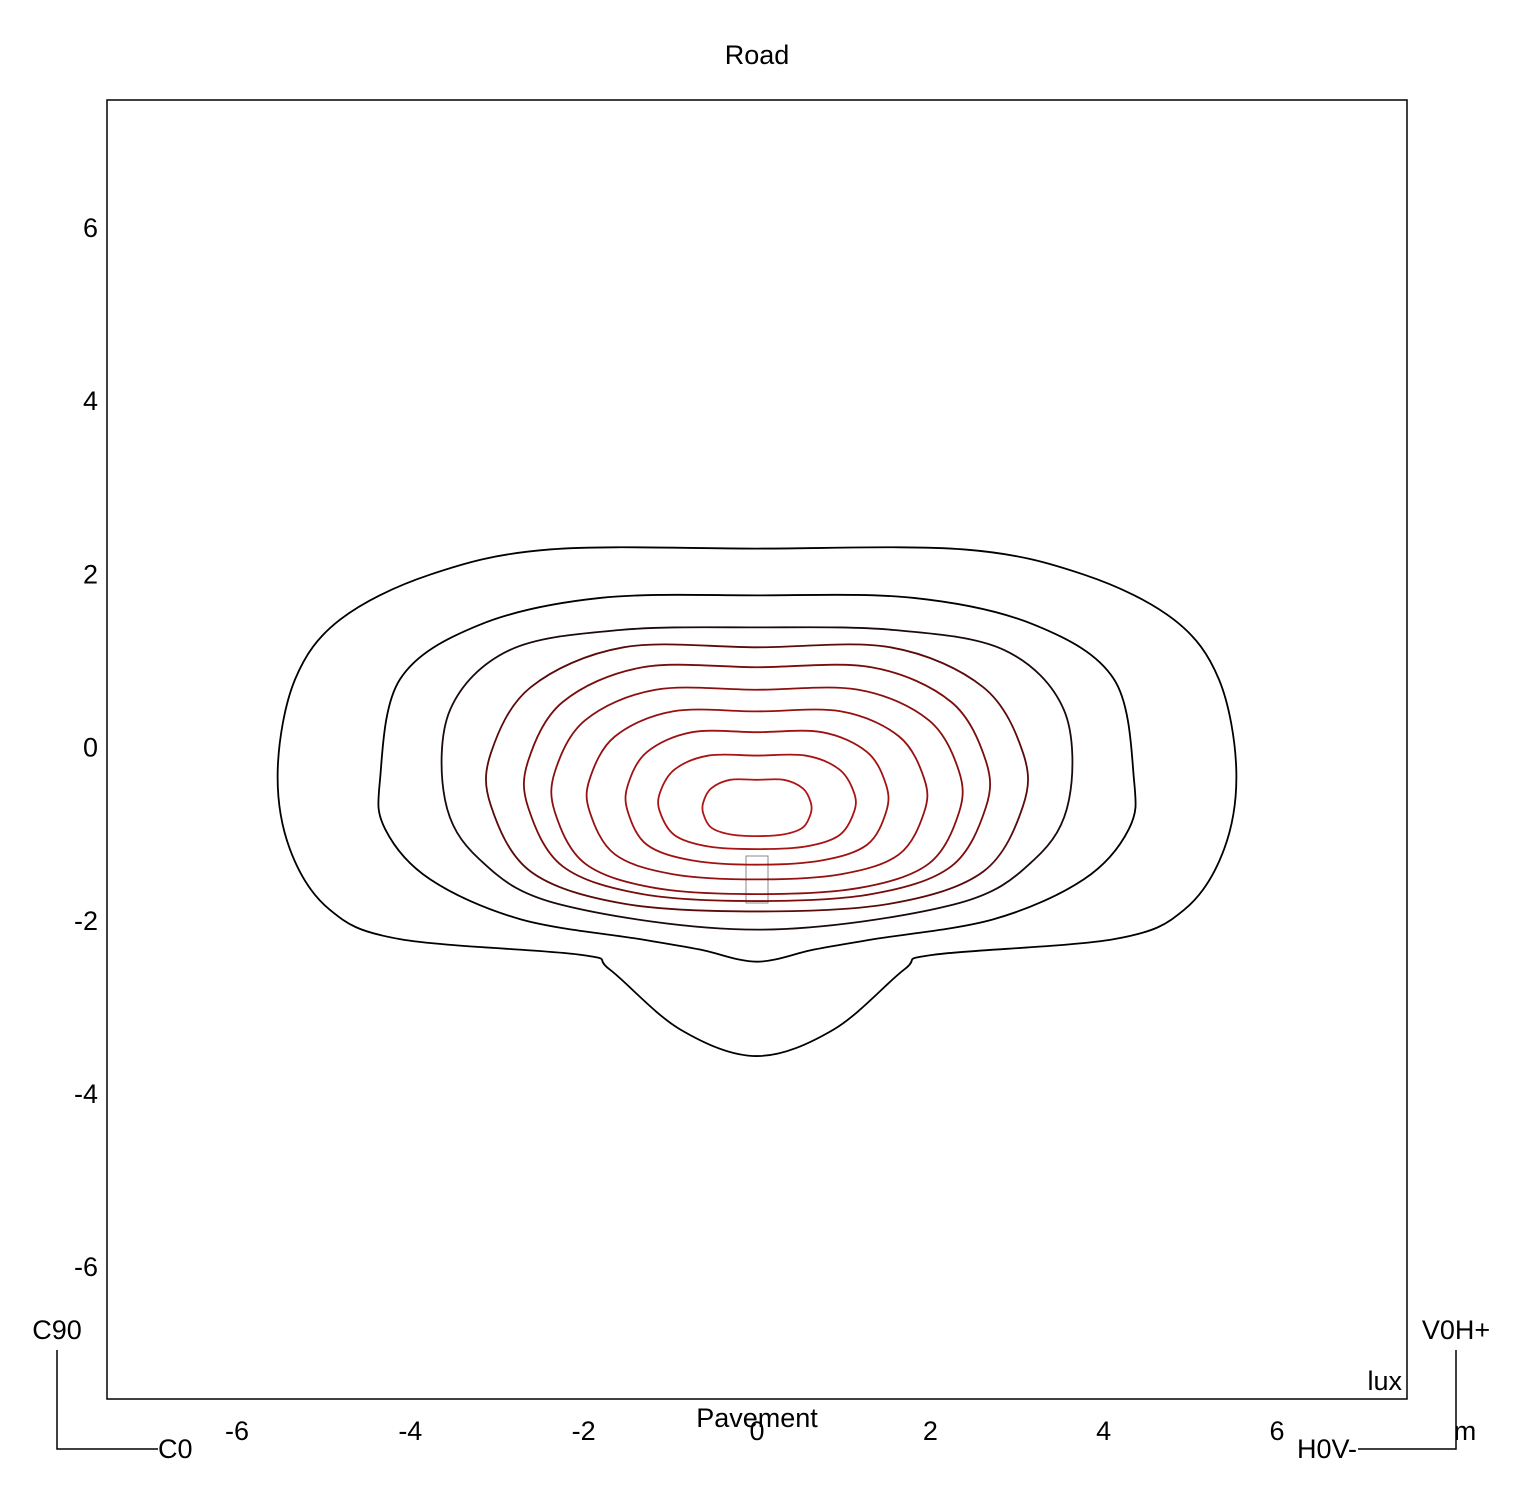 Image resolution: width=1518 pixels, height=1500 pixels. What do you see at coordinates (1276, 1431) in the screenshot?
I see `x-tick-label: 6` at bounding box center [1276, 1431].